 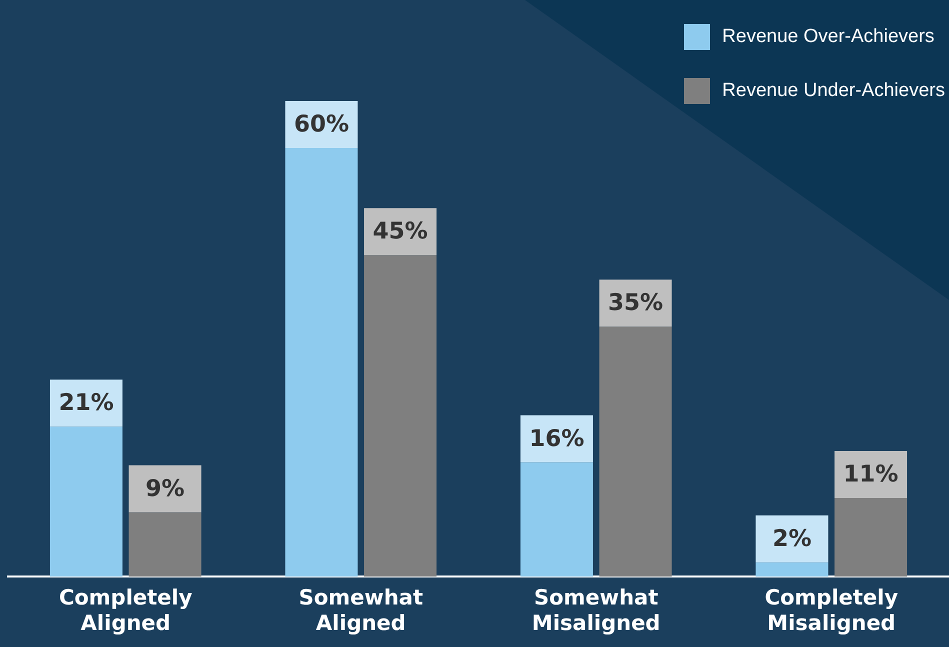 What do you see at coordinates (636, 303) in the screenshot?
I see `data-label: 35%` at bounding box center [636, 303].